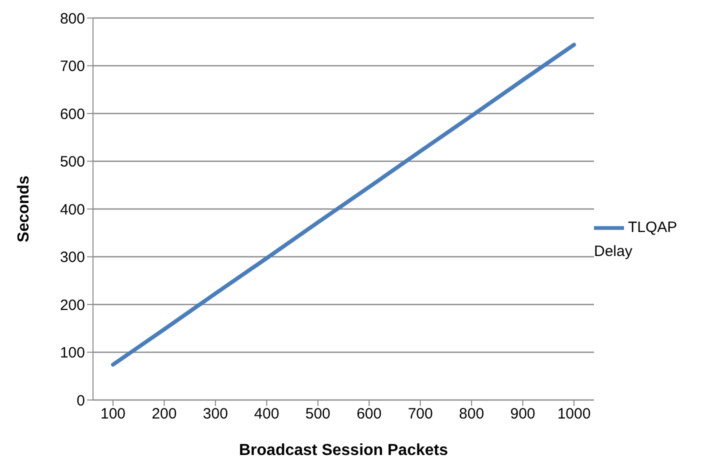 The image size is (712, 473). Describe the element at coordinates (72, 162) in the screenshot. I see `y-tick-label: 500` at that location.